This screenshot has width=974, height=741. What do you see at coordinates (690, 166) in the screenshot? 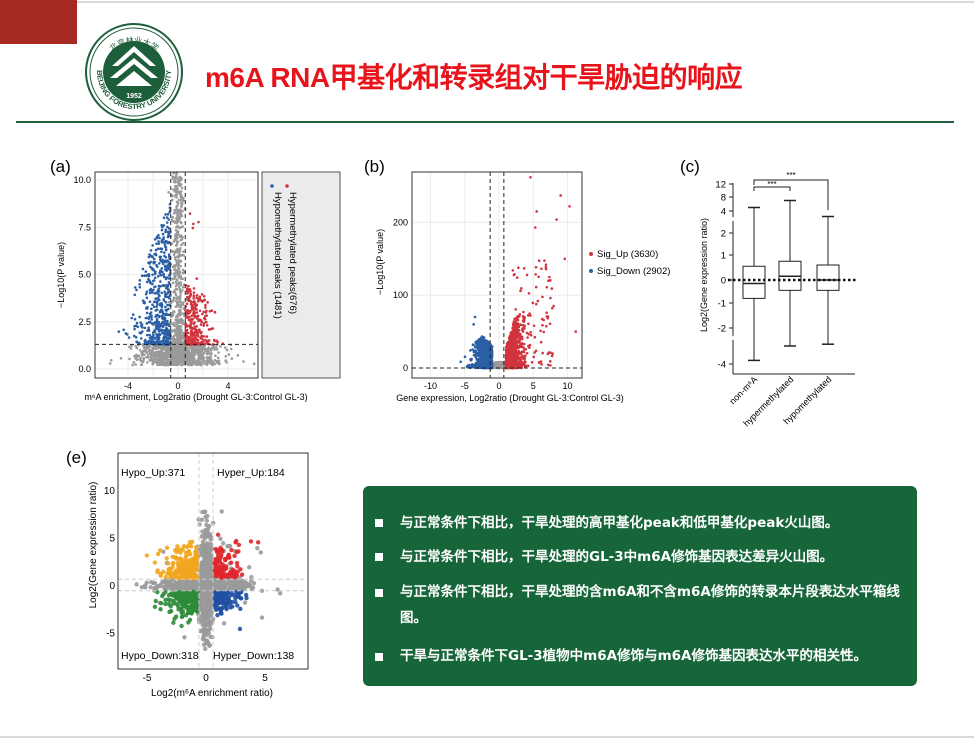
I see `panel-label: (c)` at bounding box center [690, 166].